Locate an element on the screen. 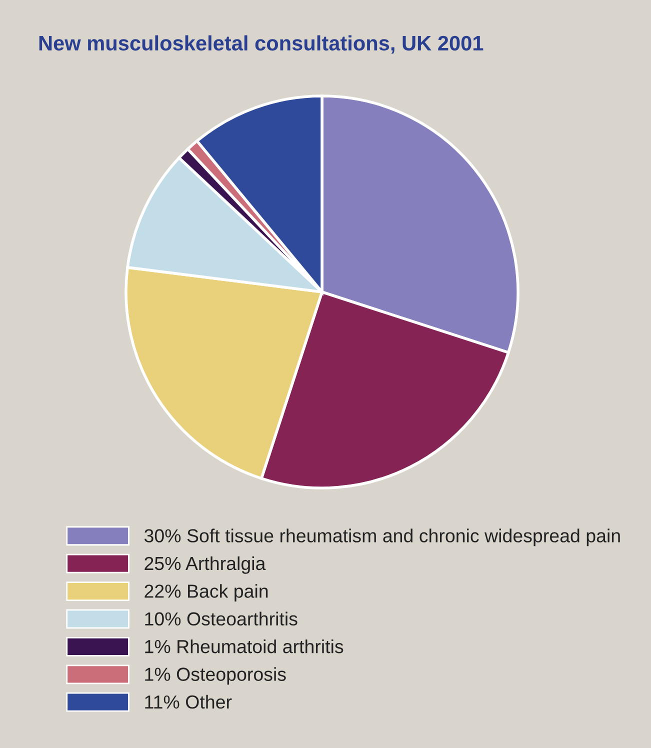 The height and width of the screenshot is (748, 651). legend-label: 11% Other is located at coordinates (188, 701).